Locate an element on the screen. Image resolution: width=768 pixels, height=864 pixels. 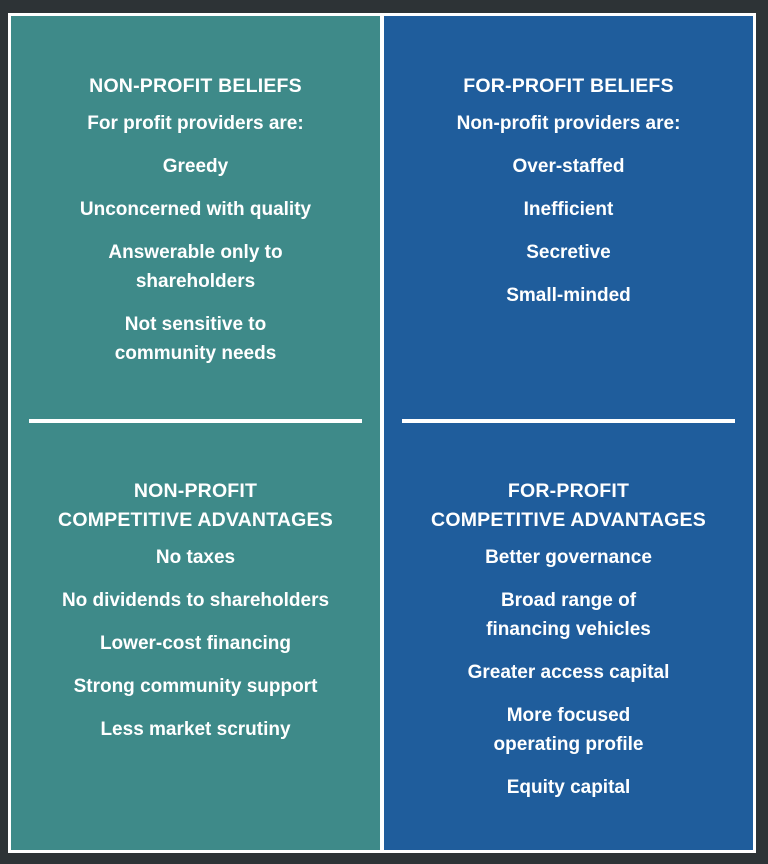
for-profit-divider is located at coordinates (568, 421).